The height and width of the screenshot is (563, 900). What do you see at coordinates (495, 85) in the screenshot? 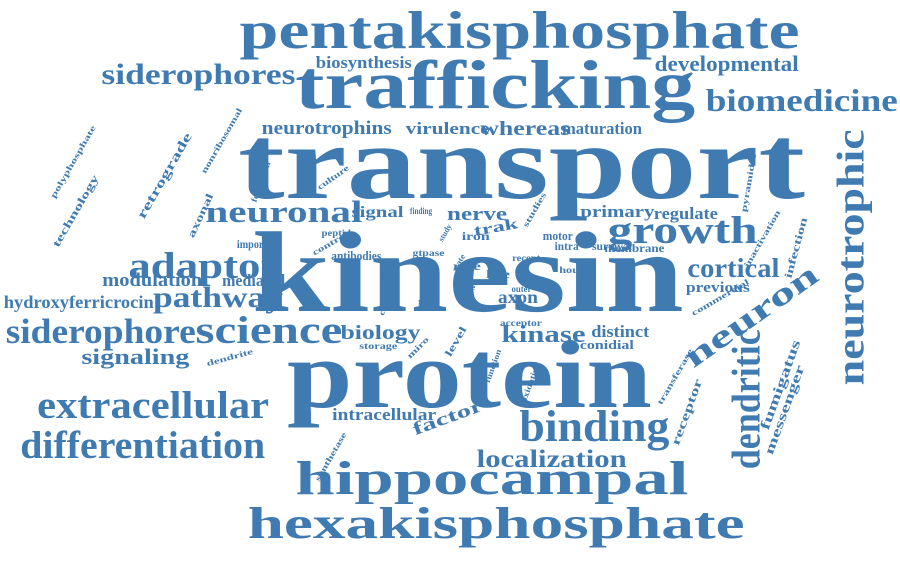
I see `word-trafficking: trafficking` at bounding box center [495, 85].